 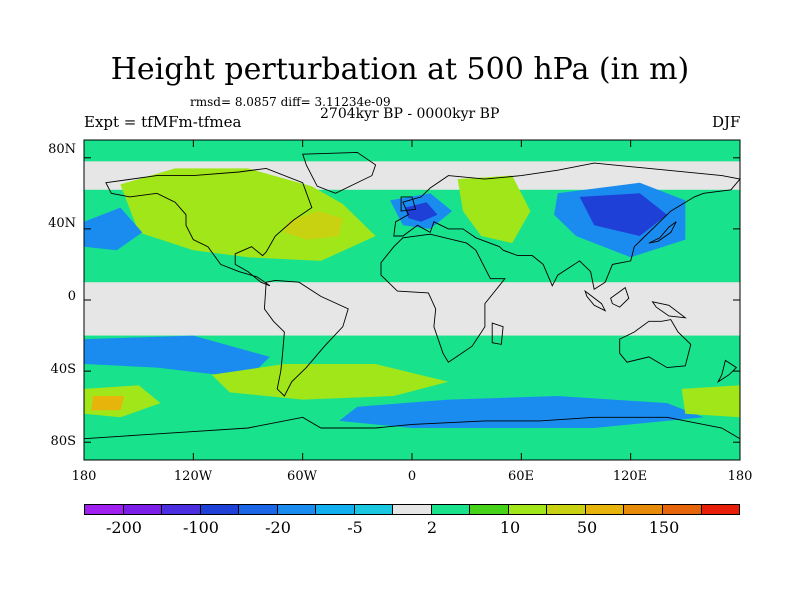 I want to click on colorbar-label: -5, so click(x=355, y=527).